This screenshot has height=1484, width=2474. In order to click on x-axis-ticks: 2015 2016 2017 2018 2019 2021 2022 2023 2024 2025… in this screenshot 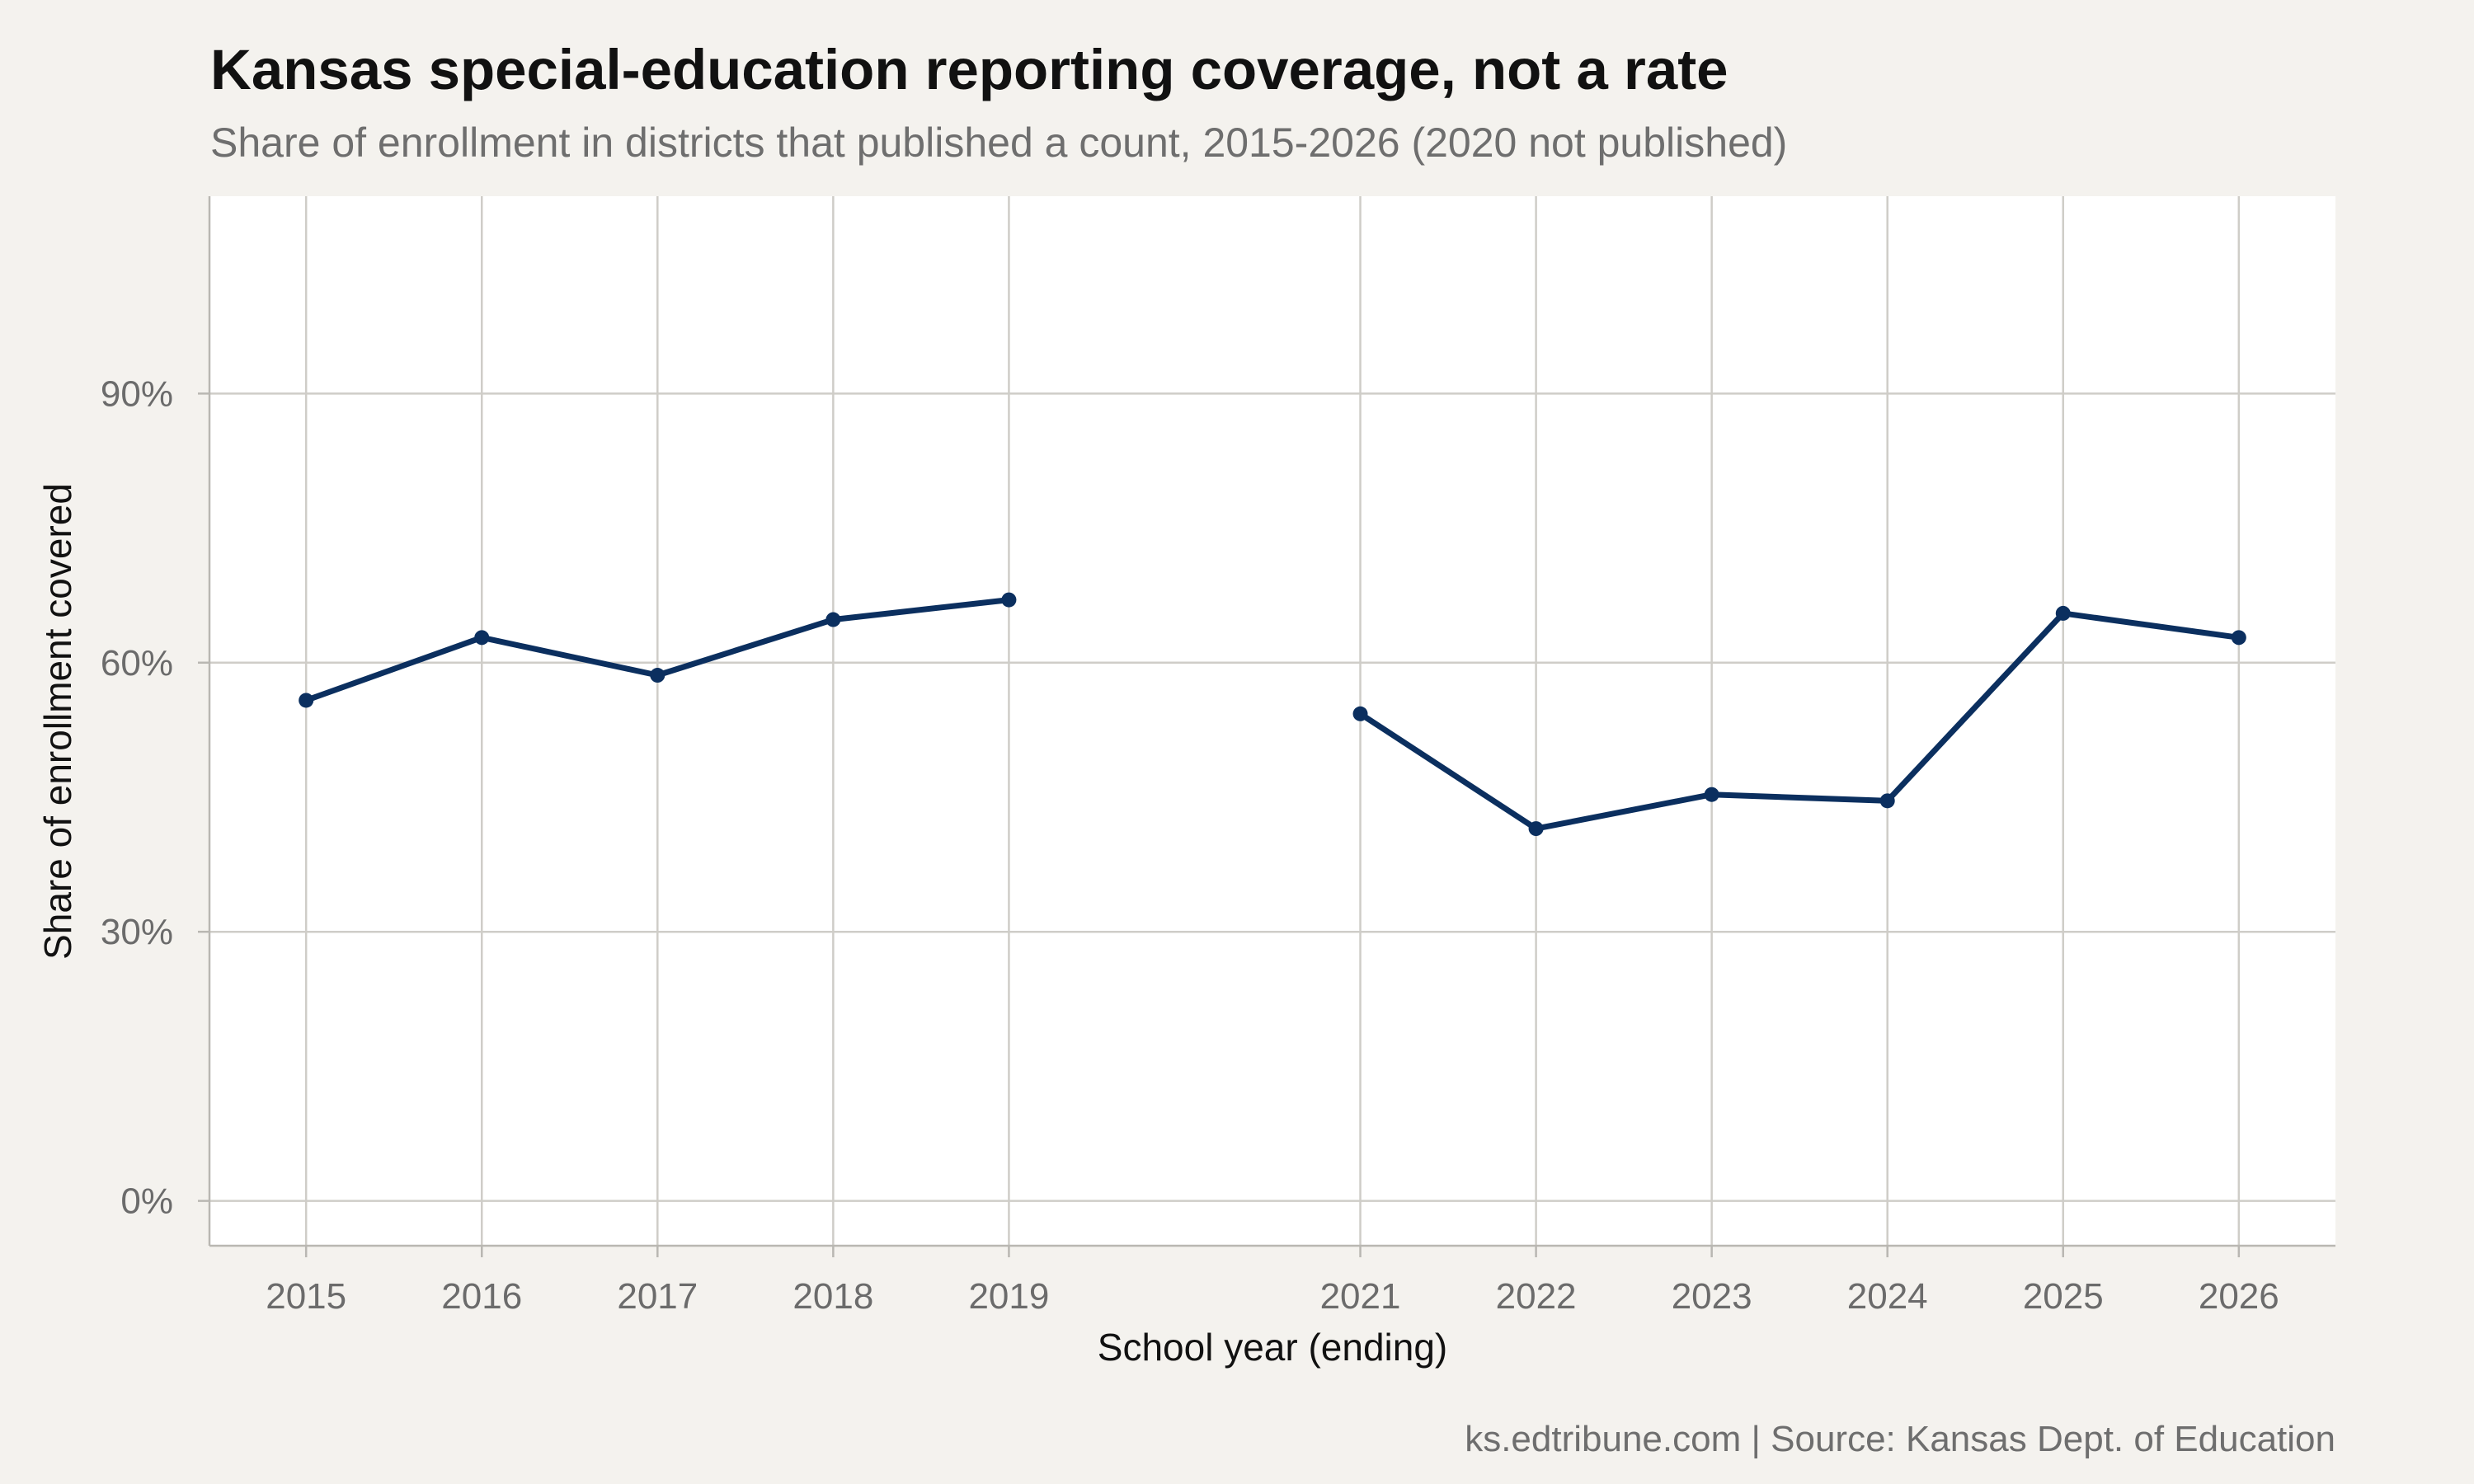, I will do `click(1272, 1281)`.